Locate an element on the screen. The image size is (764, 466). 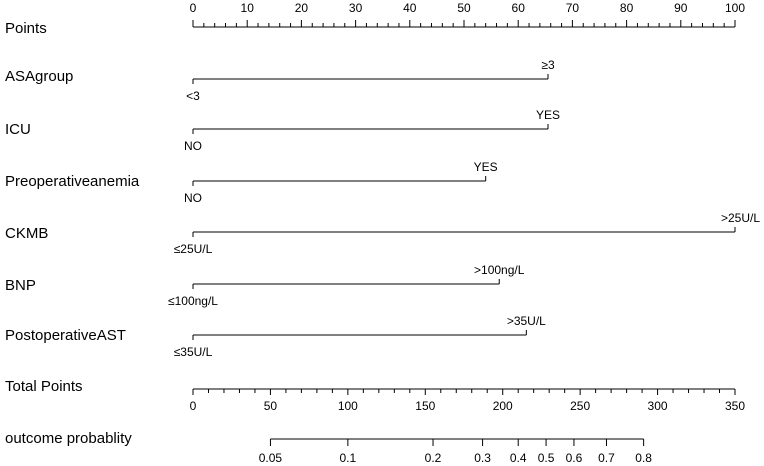
points-tick-label: 40 is located at coordinates (410, 8).